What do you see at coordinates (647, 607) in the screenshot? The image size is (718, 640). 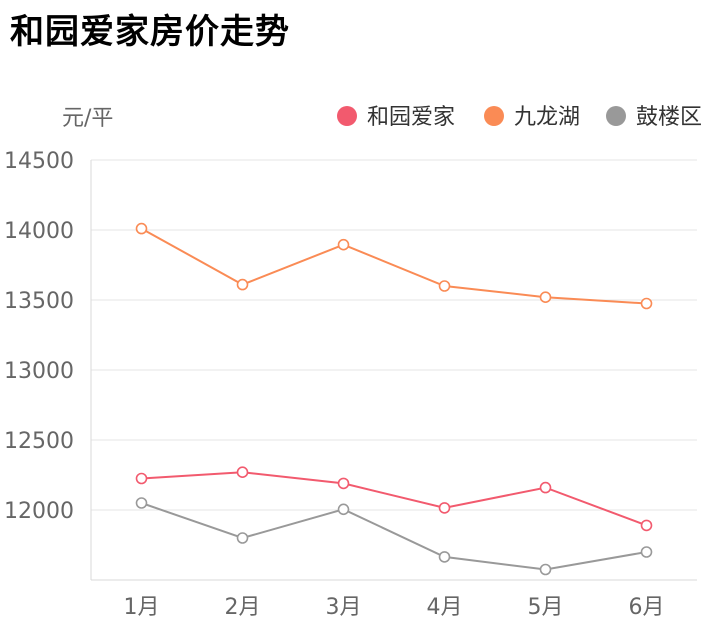 I see `x-tick-label: 6月` at bounding box center [647, 607].